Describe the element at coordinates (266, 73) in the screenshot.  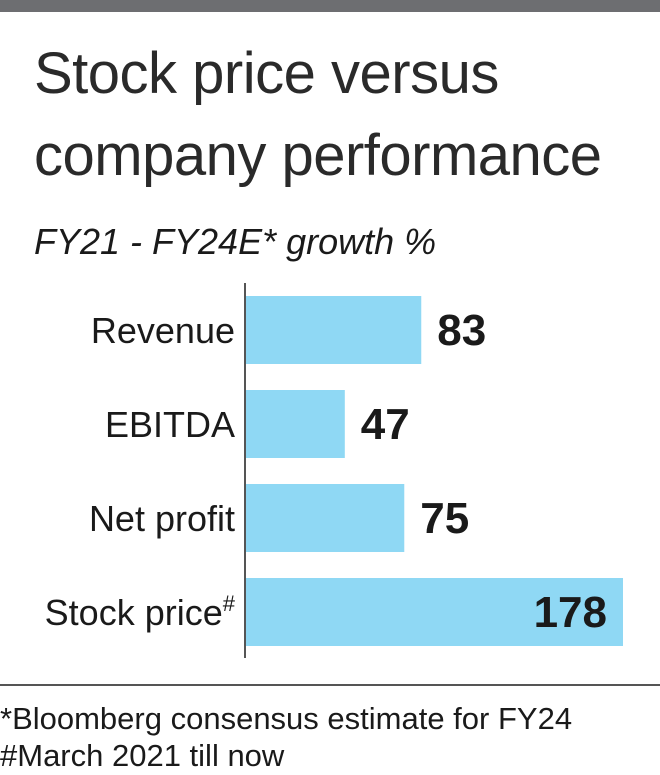
I see `chart-title-line-1: Stock price versus` at that location.